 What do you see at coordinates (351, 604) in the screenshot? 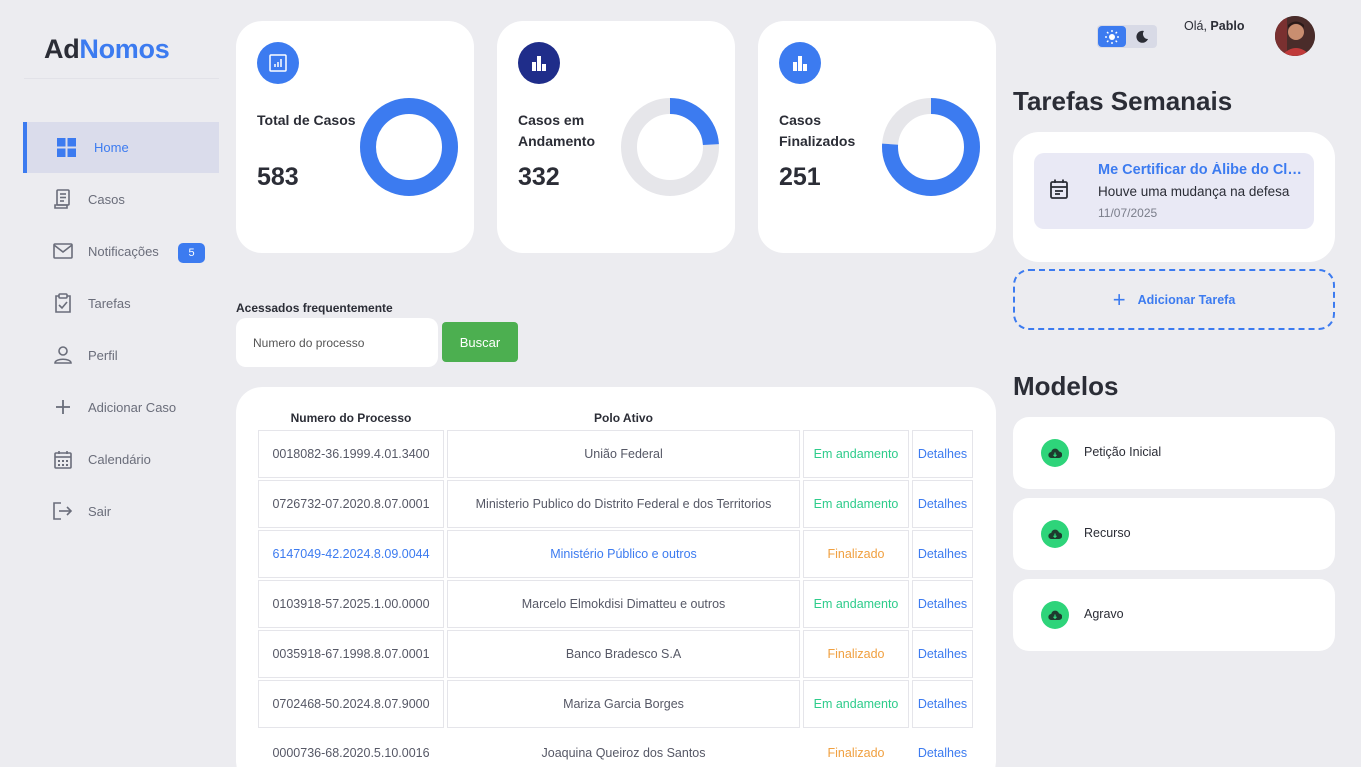
I see `processo-cell: 0103918-57.2025.1.00.0000` at bounding box center [351, 604].